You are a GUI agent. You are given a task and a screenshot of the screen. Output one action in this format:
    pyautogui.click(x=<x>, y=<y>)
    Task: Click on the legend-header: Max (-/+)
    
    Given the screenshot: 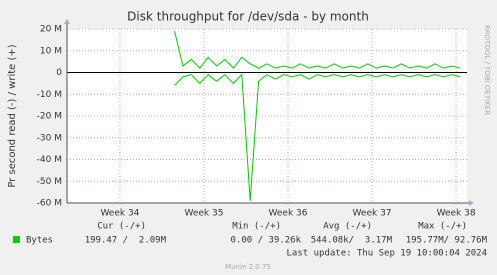 What is the action you would take?
    pyautogui.click(x=442, y=227)
    